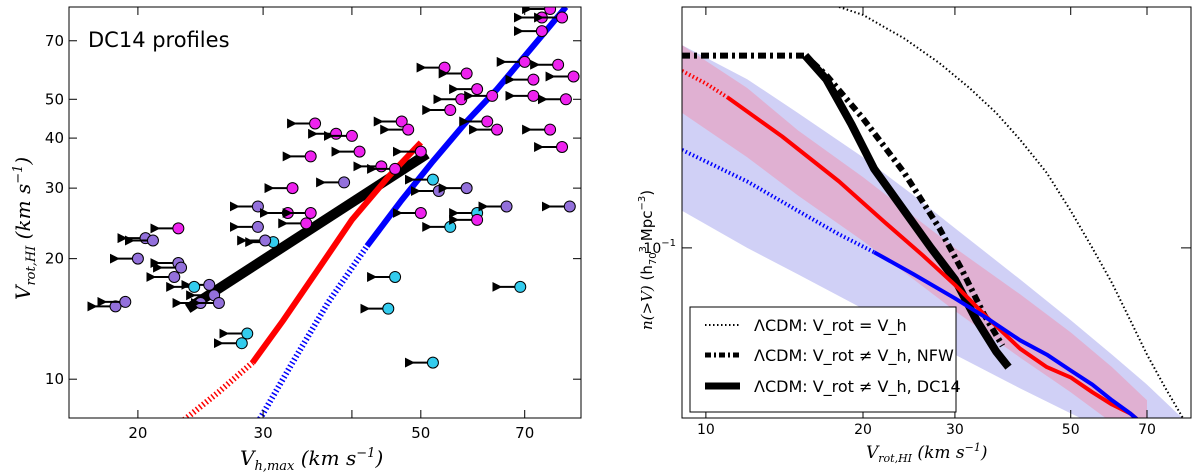 This screenshot has width=1200, height=473. I want to click on left-xtick-label: 20, so click(137, 433).